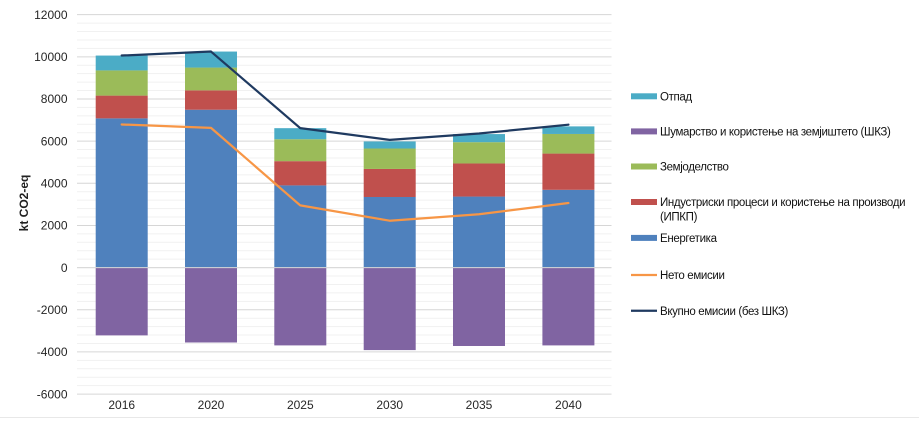 This screenshot has height=425, width=919. I want to click on svg-text: 2000, so click(54, 226).